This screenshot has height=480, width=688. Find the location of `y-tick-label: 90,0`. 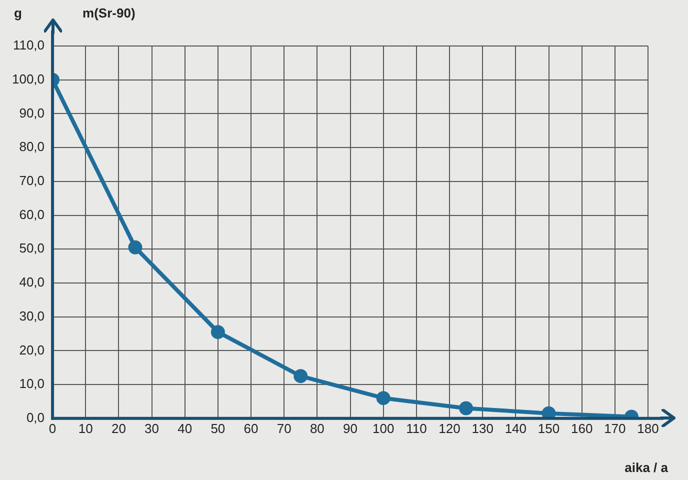

y-tick-label: 90,0 is located at coordinates (32, 112).